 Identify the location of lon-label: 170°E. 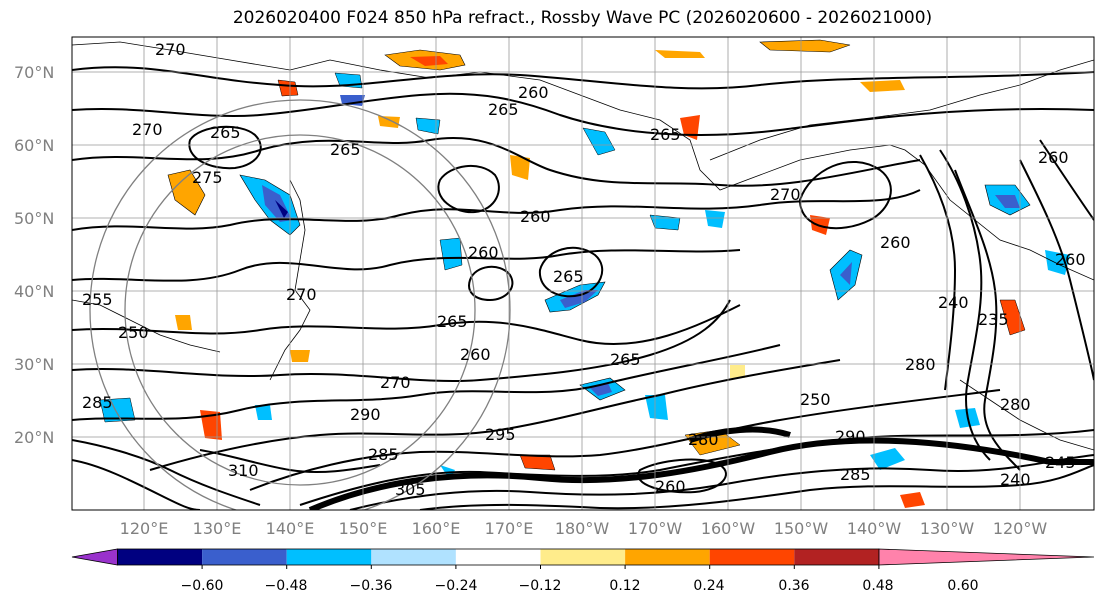
(509, 528).